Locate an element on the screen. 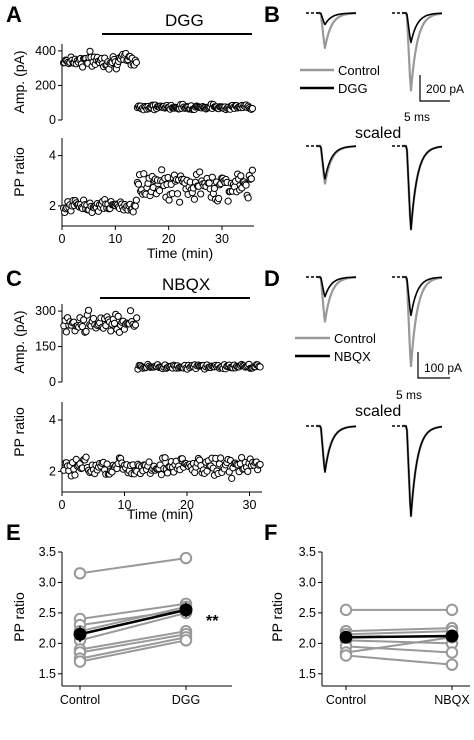  amp-ytick-label: 200 is located at coordinates (45, 85).